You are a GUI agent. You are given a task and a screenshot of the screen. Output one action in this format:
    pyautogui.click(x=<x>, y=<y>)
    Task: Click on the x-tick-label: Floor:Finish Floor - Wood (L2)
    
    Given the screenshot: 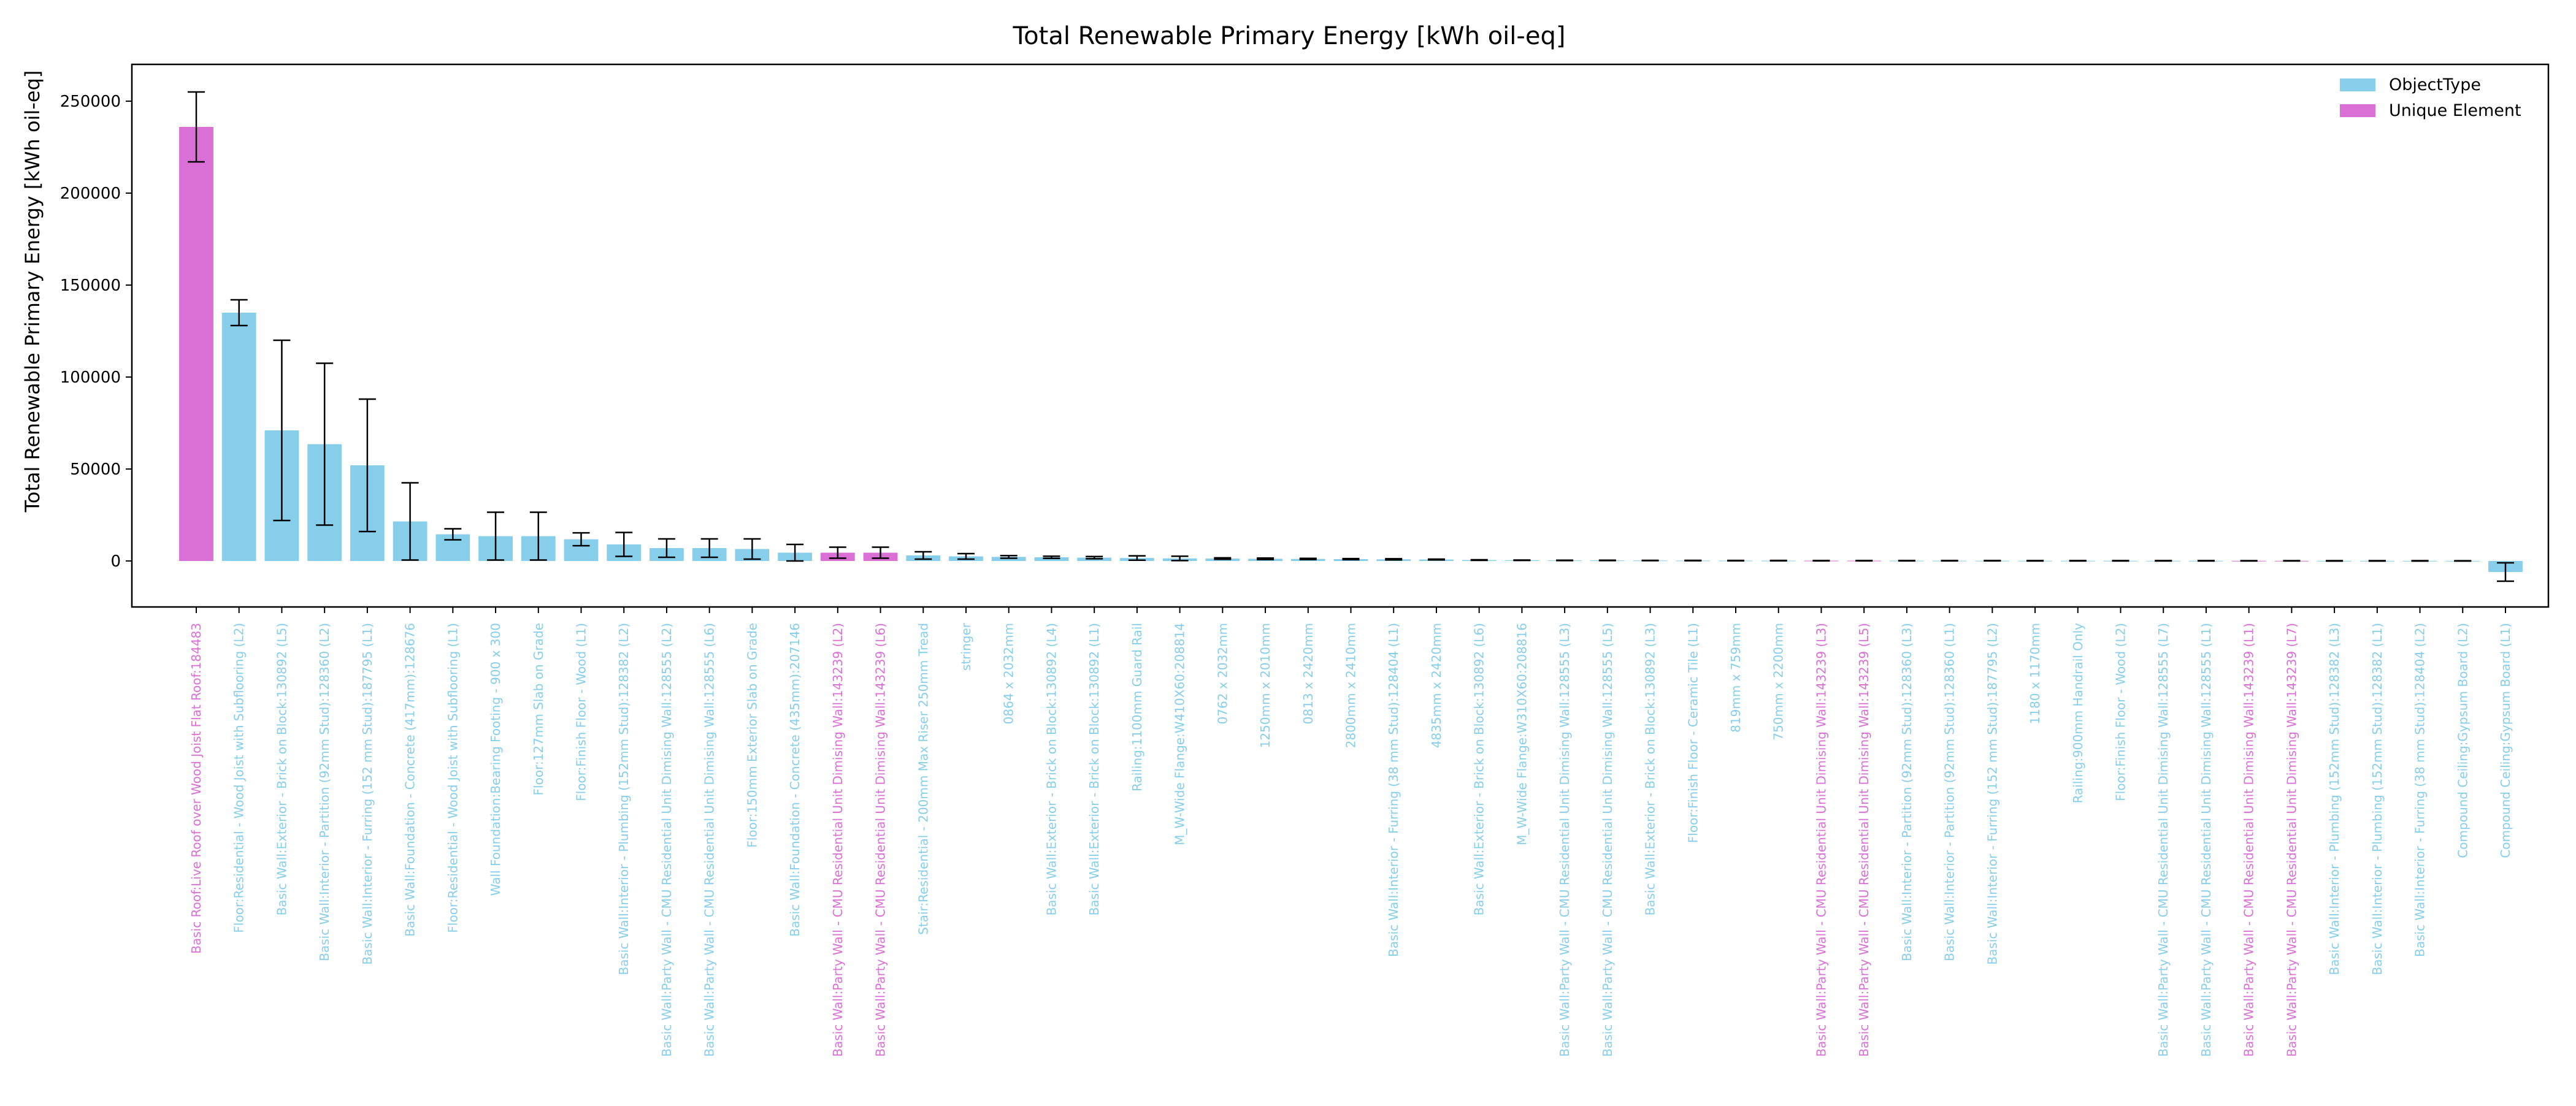 What is the action you would take?
    pyautogui.click(x=2121, y=712)
    